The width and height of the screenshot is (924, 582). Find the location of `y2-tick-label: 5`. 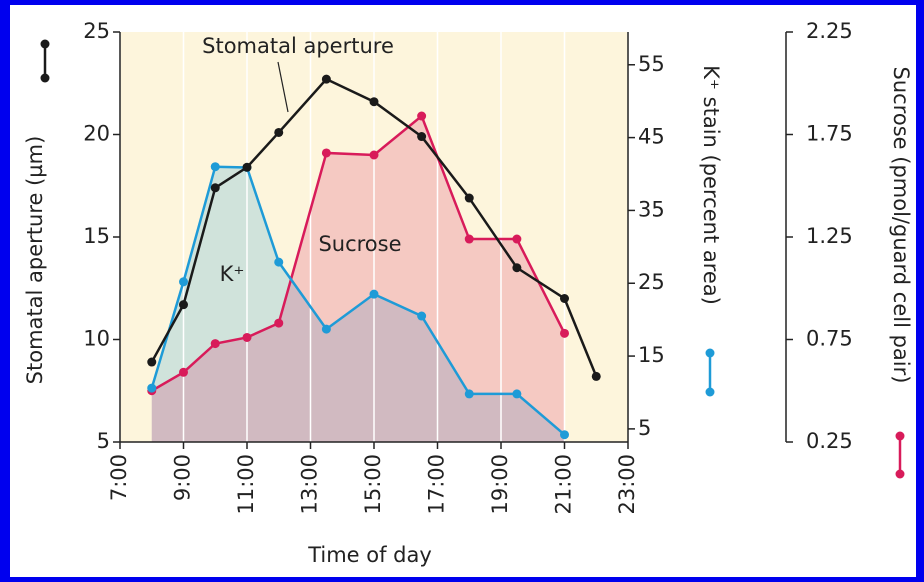

y2-tick-label: 5 is located at coordinates (644, 428).